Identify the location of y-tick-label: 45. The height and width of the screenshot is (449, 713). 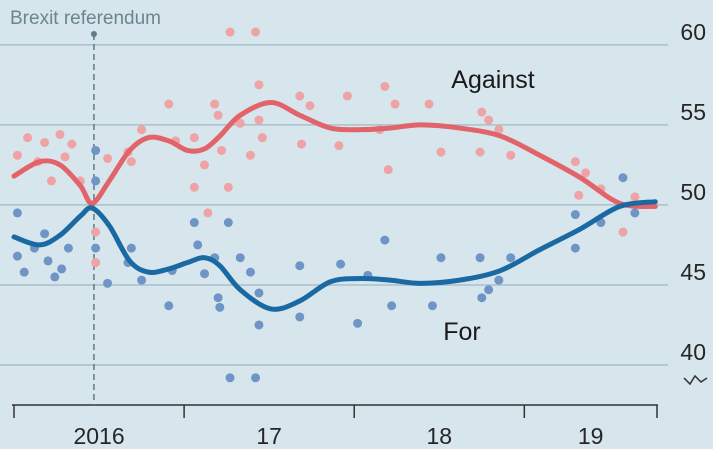
(693, 272).